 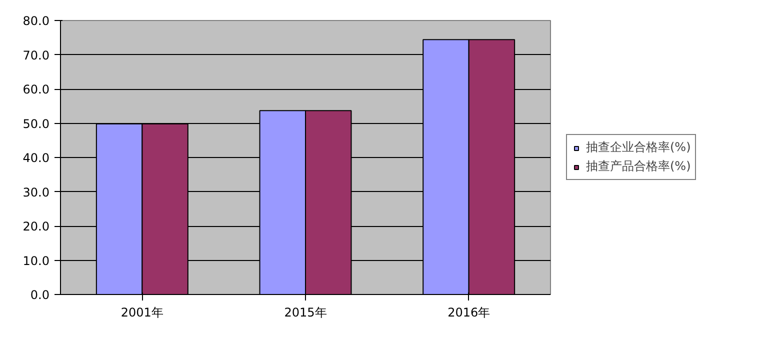 I want to click on y-tick-label: 30.0, so click(x=36, y=192).